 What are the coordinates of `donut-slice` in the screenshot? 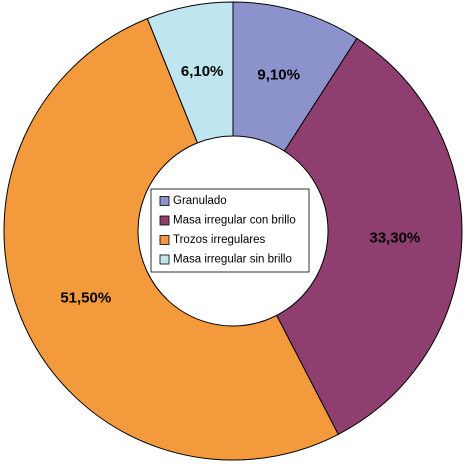 It's located at (190, 72).